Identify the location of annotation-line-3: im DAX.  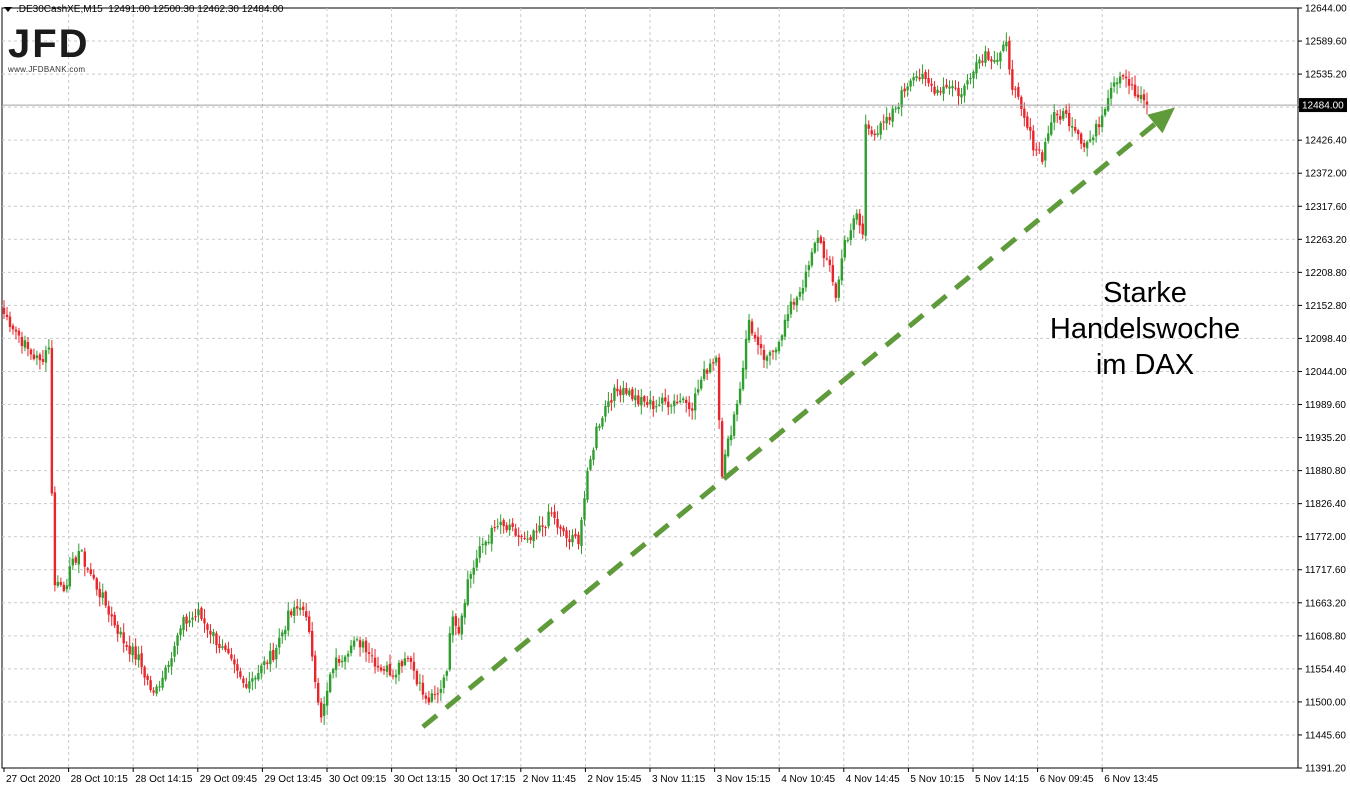
(1145, 365).